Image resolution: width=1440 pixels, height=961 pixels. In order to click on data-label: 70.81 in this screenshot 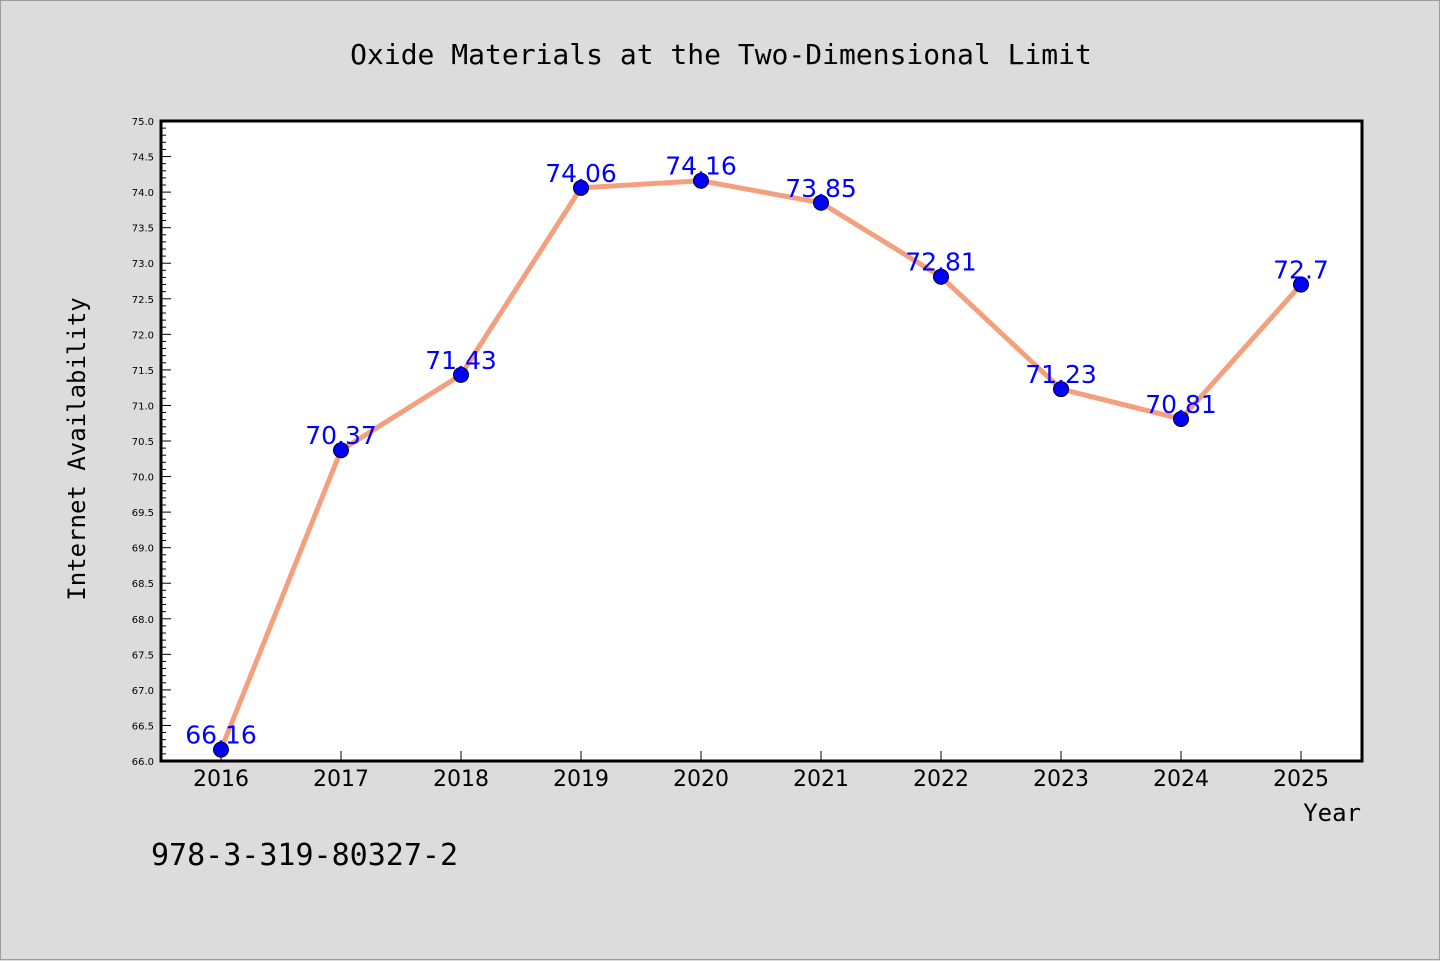, I will do `click(1181, 404)`.